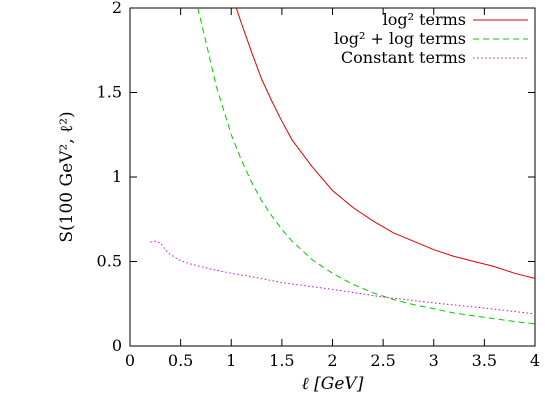  What do you see at coordinates (332, 360) in the screenshot?
I see `x-tick-label: 2` at bounding box center [332, 360].